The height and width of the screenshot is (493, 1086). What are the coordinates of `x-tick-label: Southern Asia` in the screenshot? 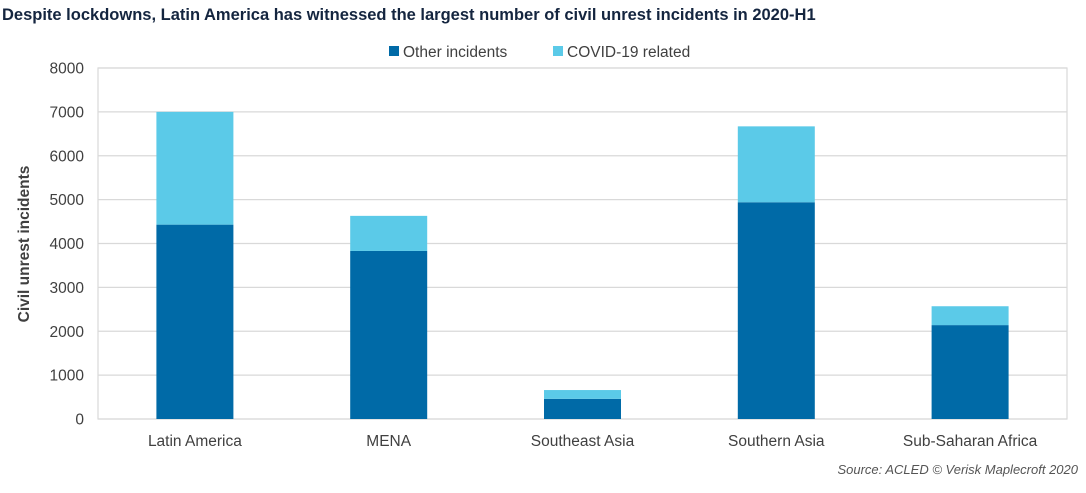 It's located at (776, 441).